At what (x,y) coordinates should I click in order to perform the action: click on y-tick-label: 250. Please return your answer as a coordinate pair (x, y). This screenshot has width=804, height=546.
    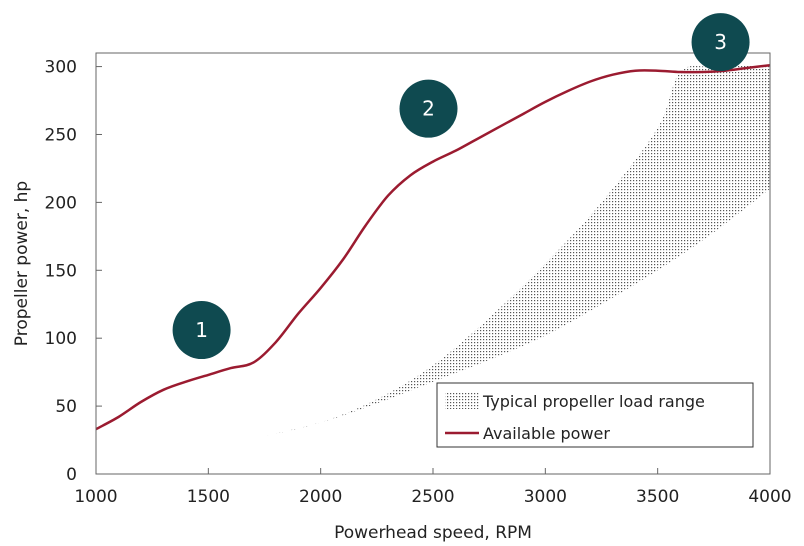
    Looking at the image, I should click on (61, 135).